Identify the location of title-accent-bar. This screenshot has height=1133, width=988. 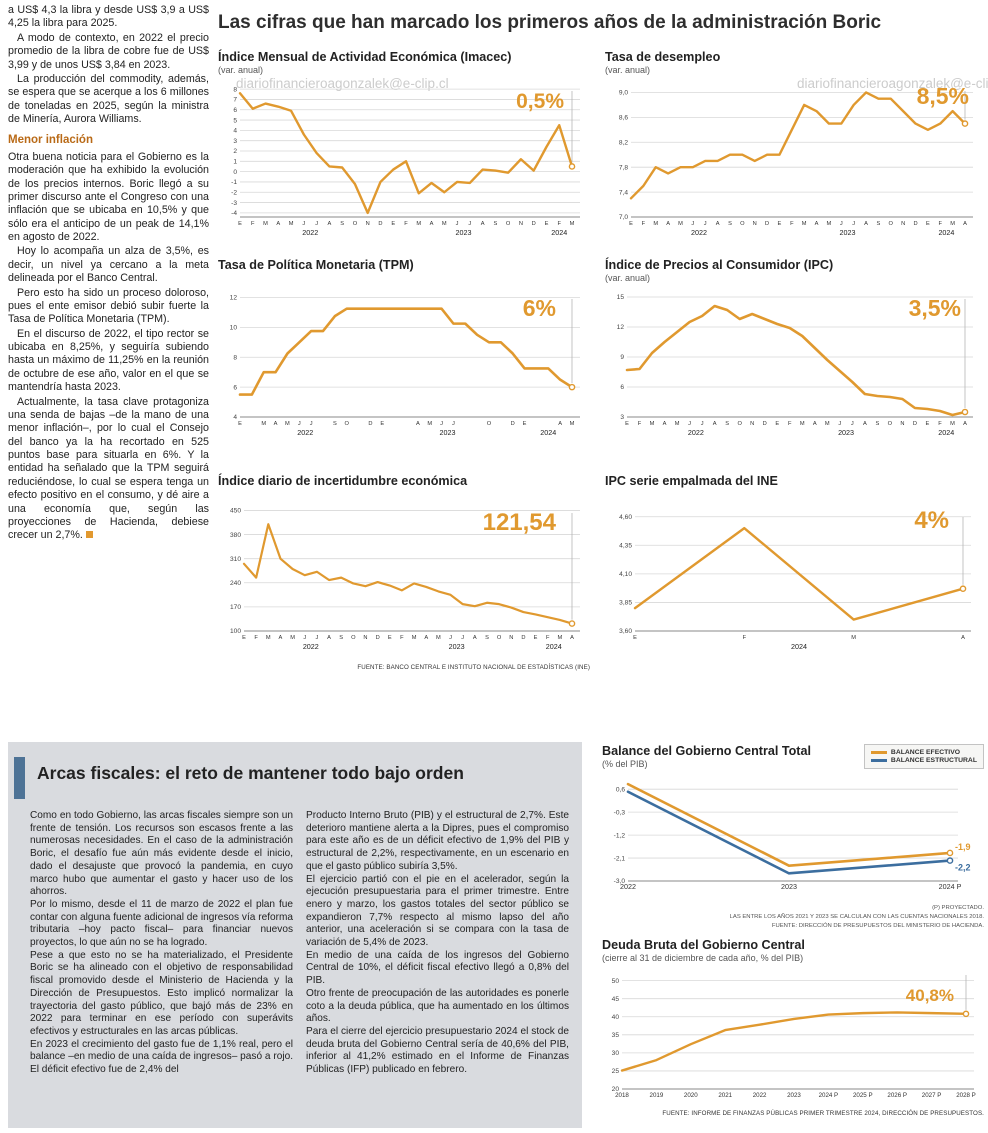
(19, 778).